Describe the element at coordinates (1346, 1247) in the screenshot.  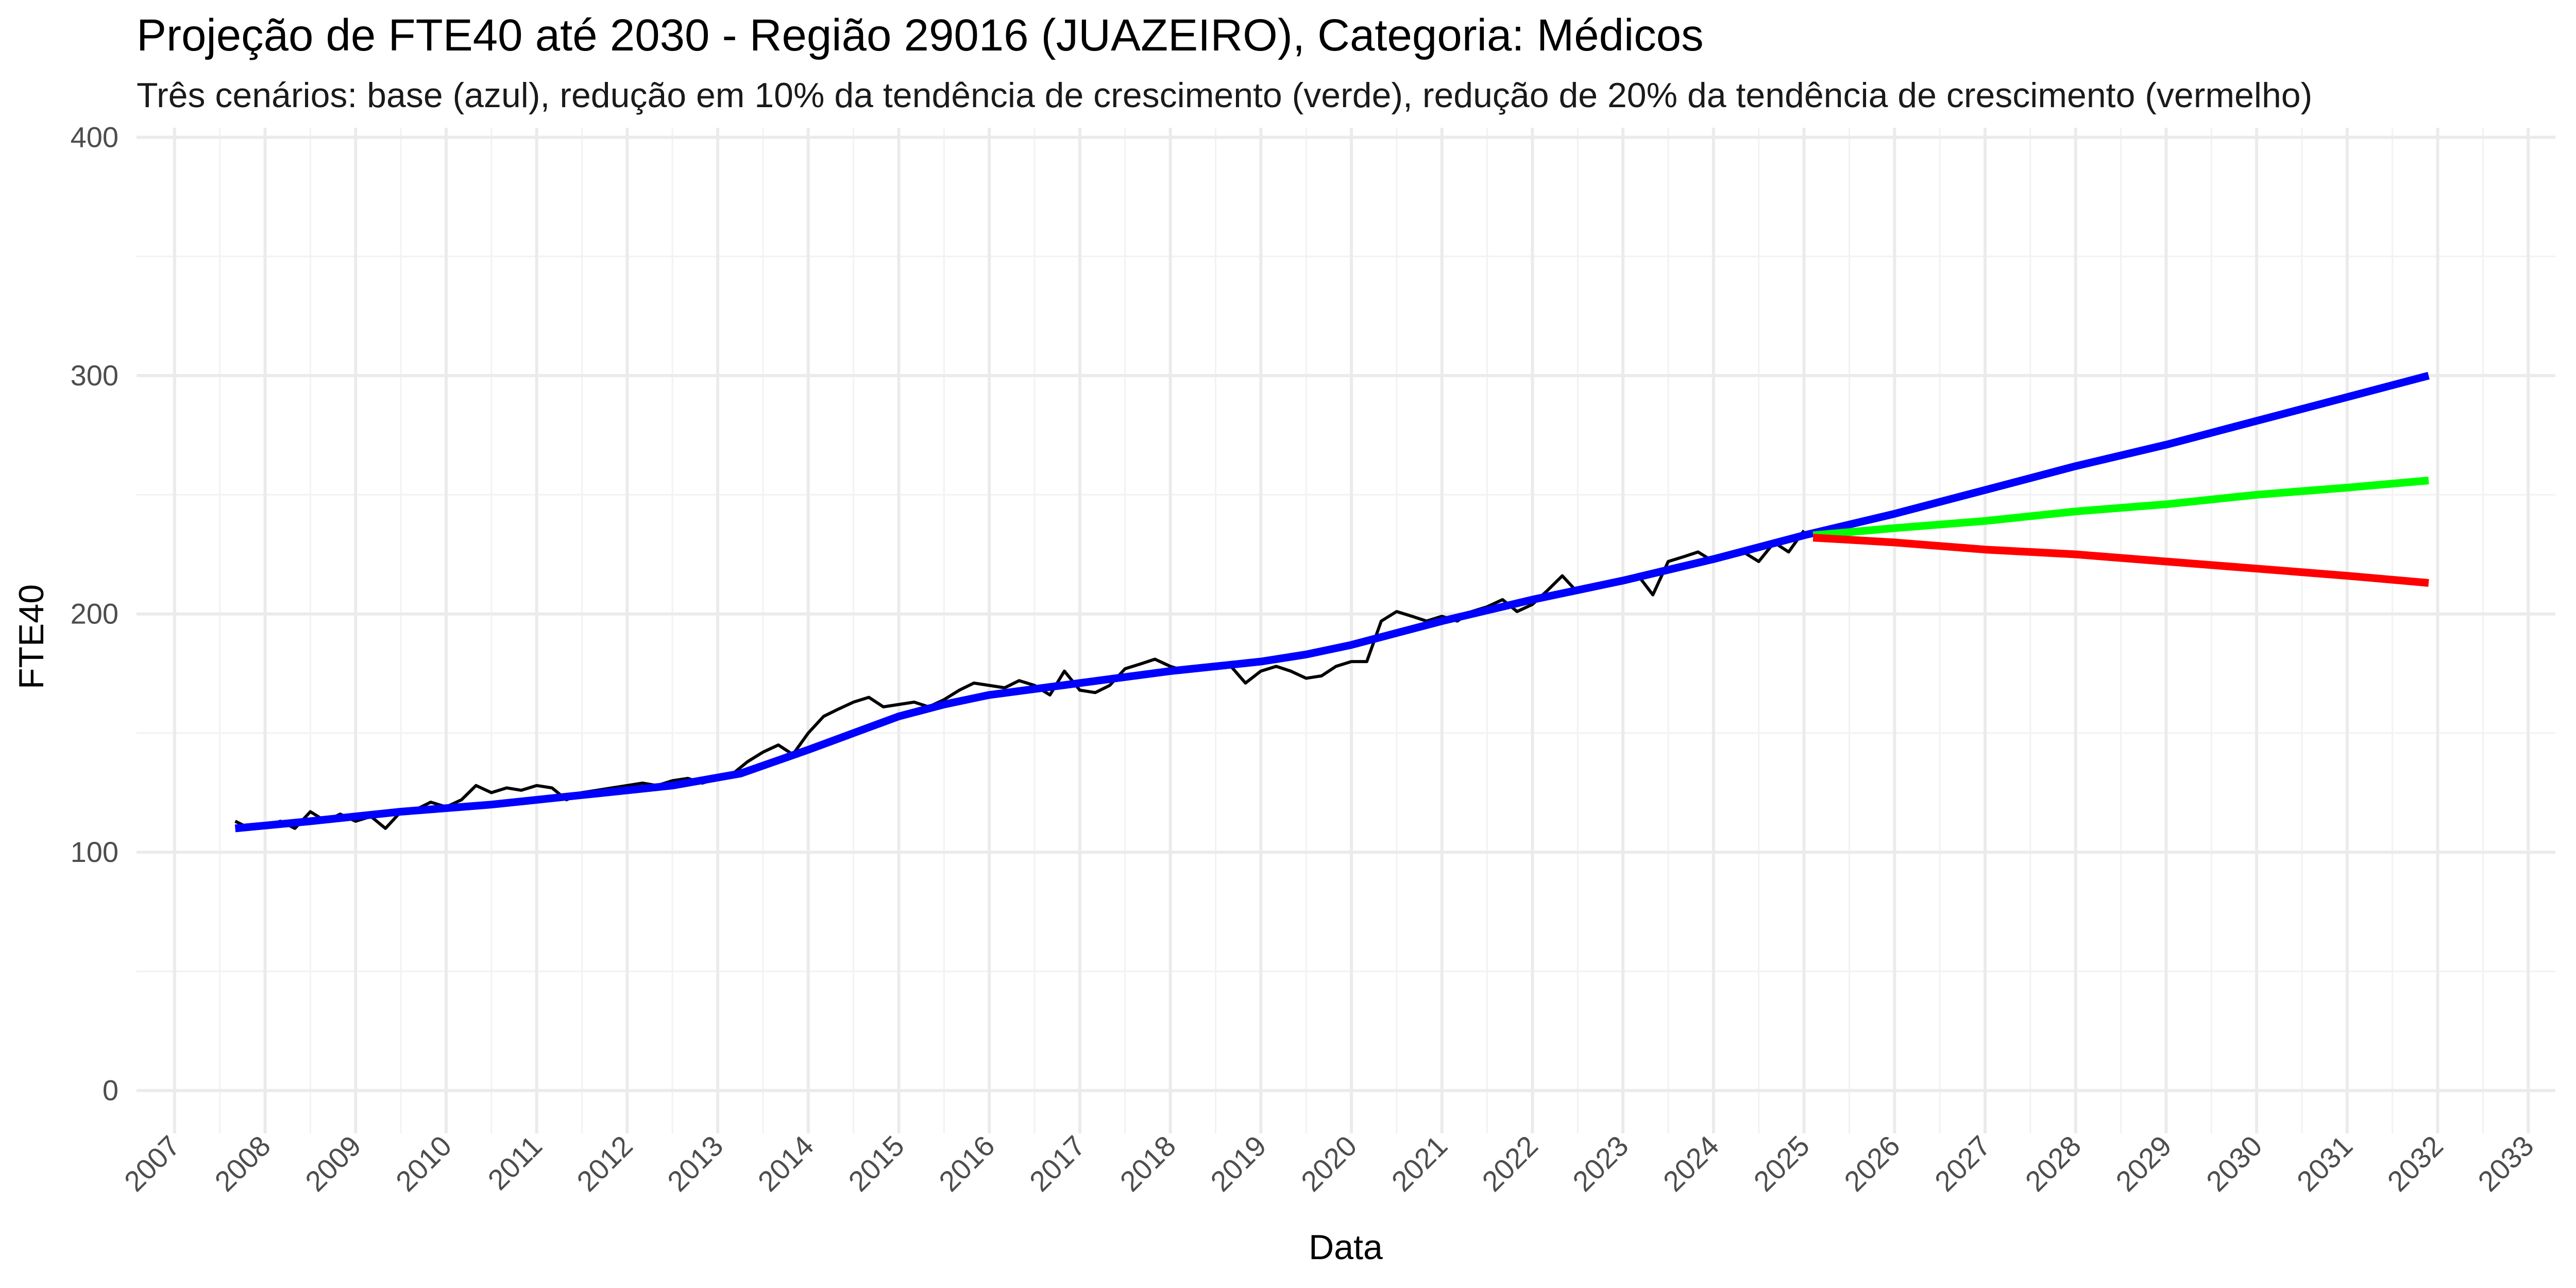
I see `x-axis-title: Data` at that location.